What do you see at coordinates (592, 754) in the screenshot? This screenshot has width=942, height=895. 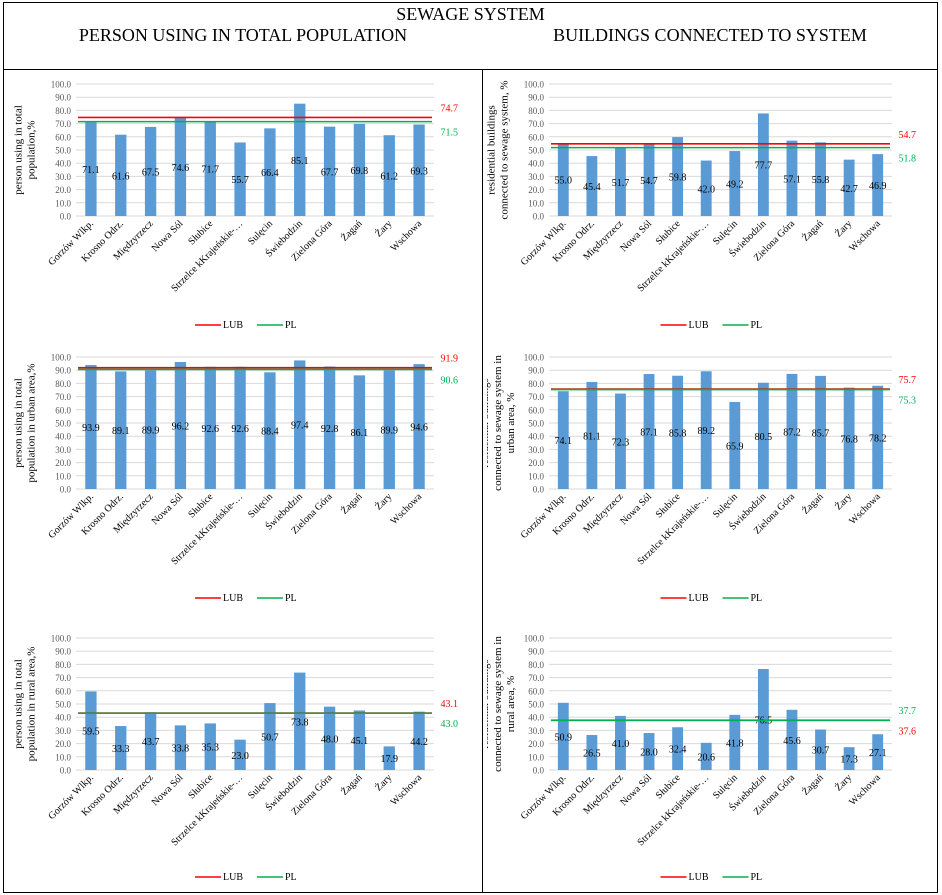 I see `bar-value-label: 26.5` at bounding box center [592, 754].